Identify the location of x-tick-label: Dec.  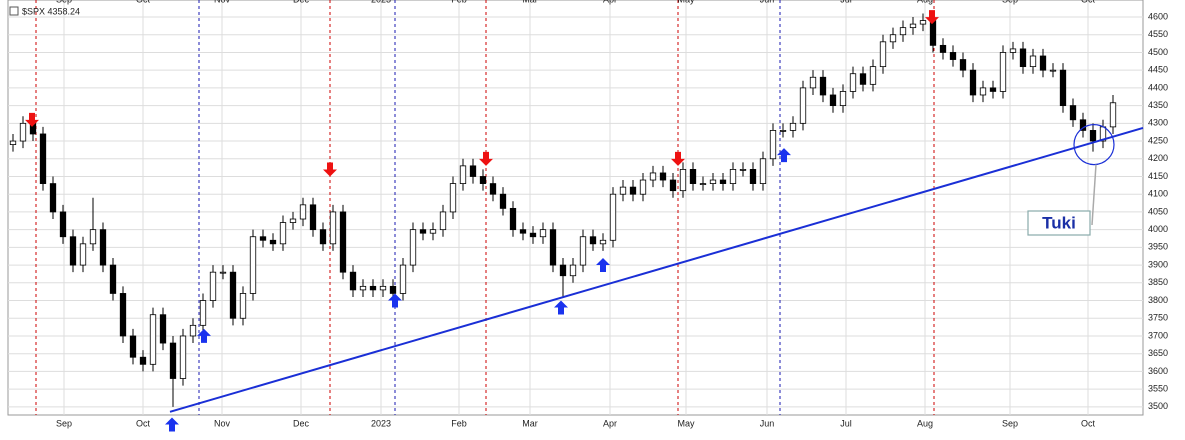
(301, 423).